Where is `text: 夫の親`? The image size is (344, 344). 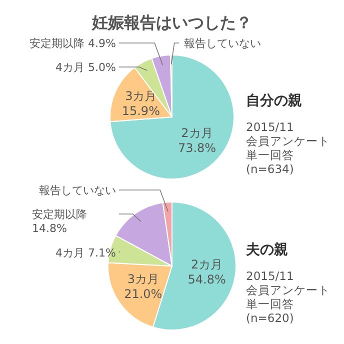 text: 夫の親 is located at coordinates (266, 249).